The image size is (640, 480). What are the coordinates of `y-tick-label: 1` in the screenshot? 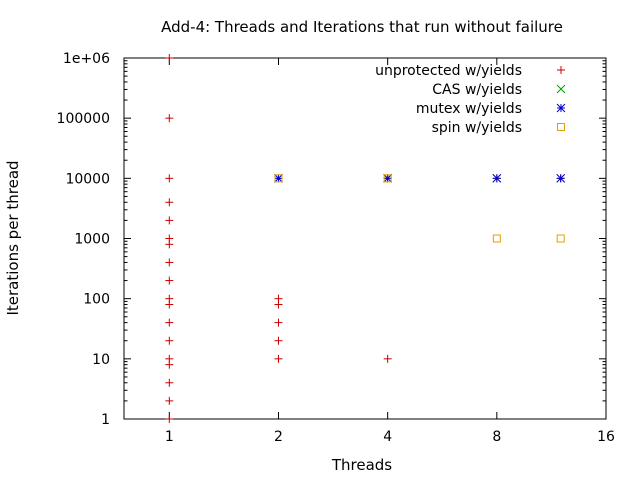 It's located at (105, 420).